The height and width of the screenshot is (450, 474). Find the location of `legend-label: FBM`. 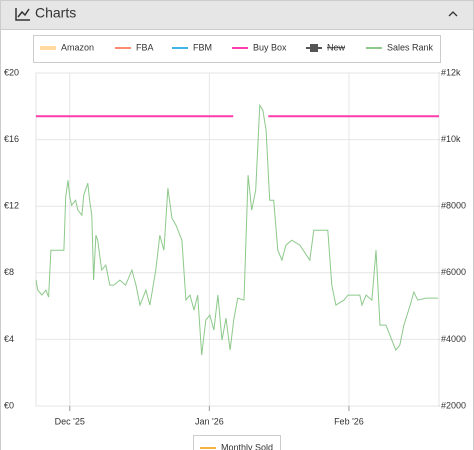

legend-label: FBM is located at coordinates (202, 47).